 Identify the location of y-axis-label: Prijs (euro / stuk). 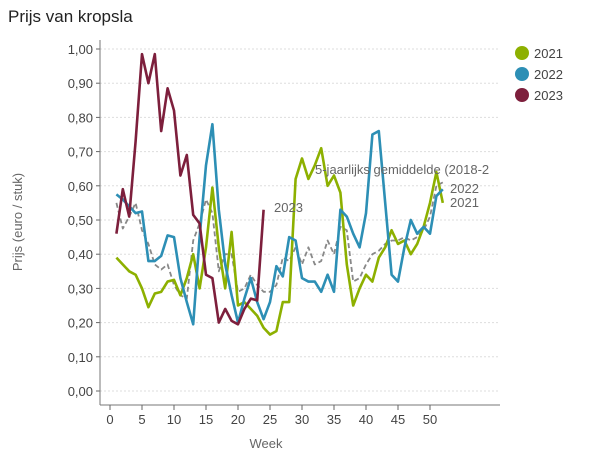
(17, 222).